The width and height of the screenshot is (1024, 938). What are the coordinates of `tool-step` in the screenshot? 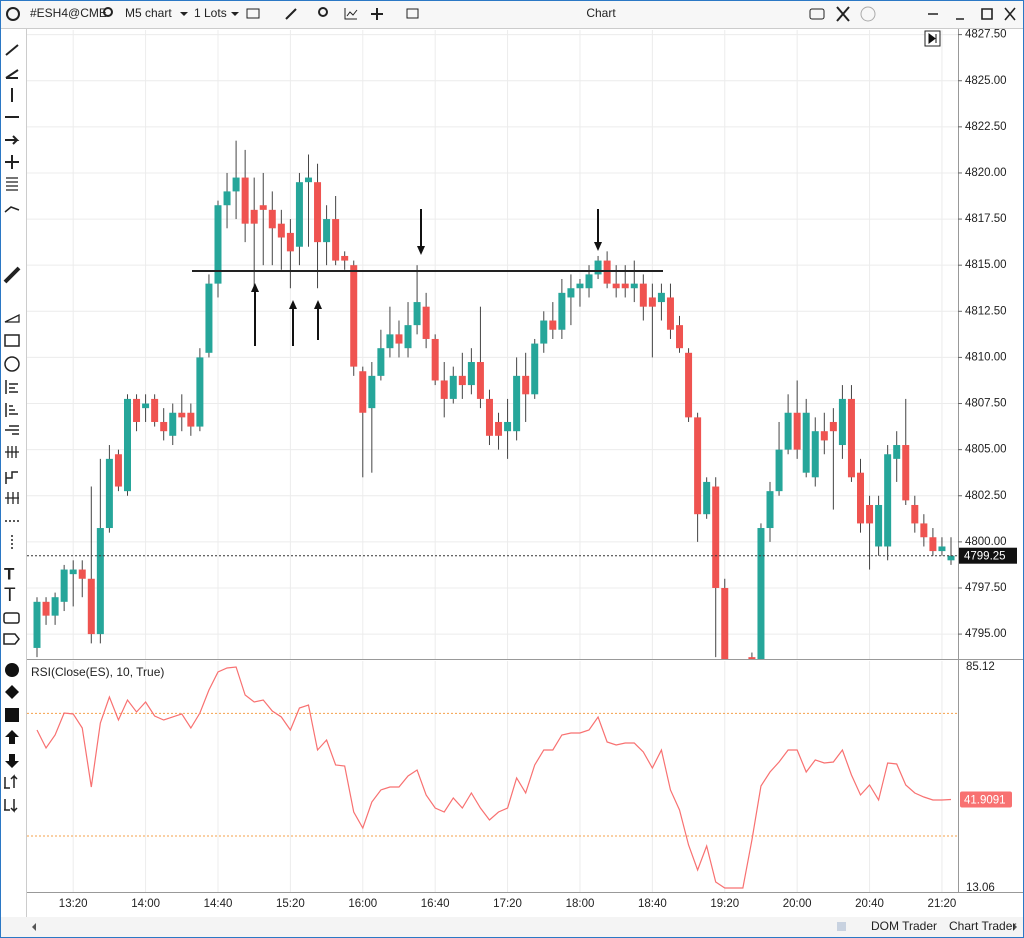 It's located at (11, 477).